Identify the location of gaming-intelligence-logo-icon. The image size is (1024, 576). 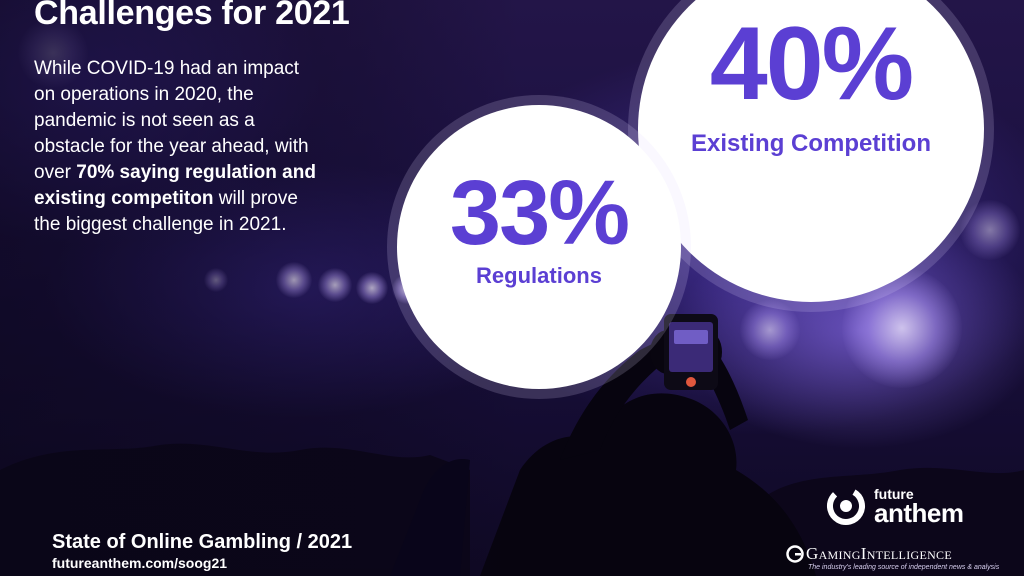
(795, 554).